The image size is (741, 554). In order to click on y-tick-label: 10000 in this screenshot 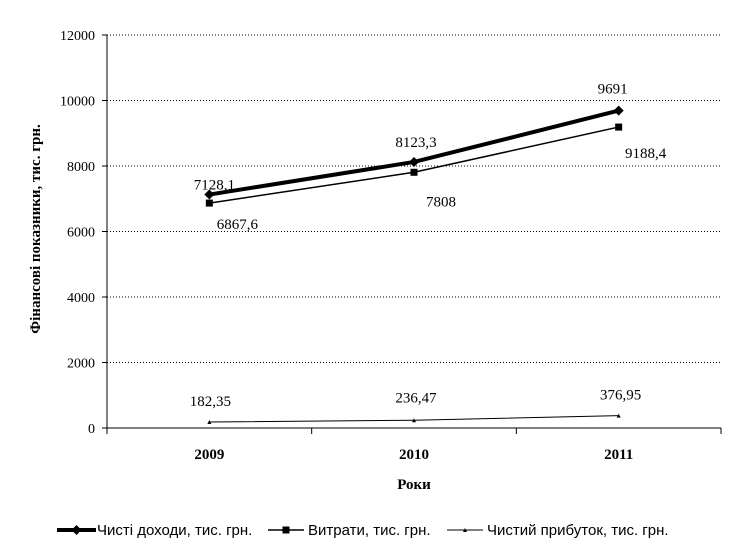, I will do `click(77, 102)`.